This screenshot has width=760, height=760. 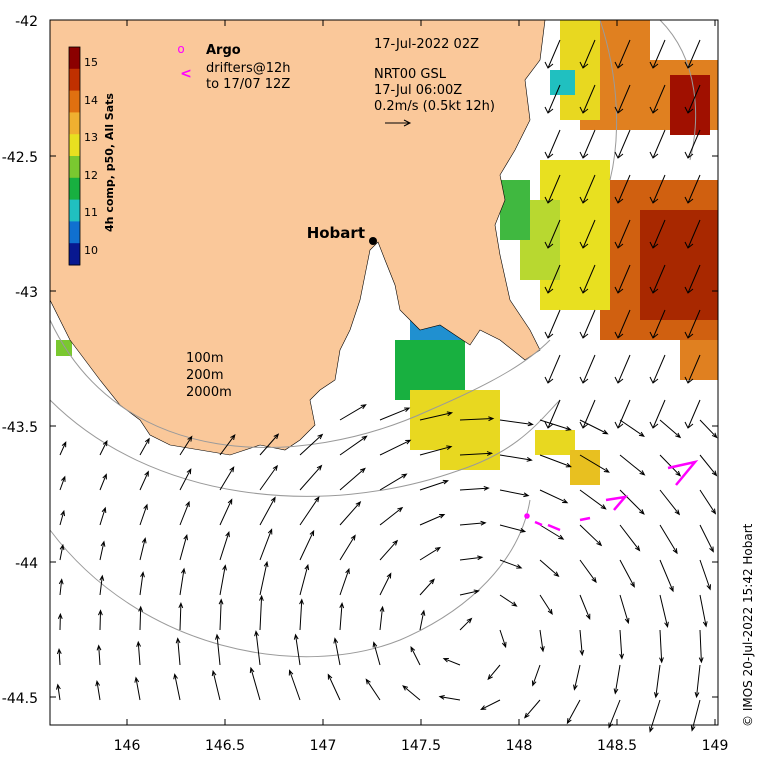 I want to click on legend: o Argo < drifters@12h to 17/07 12Z, so click(x=233, y=67).